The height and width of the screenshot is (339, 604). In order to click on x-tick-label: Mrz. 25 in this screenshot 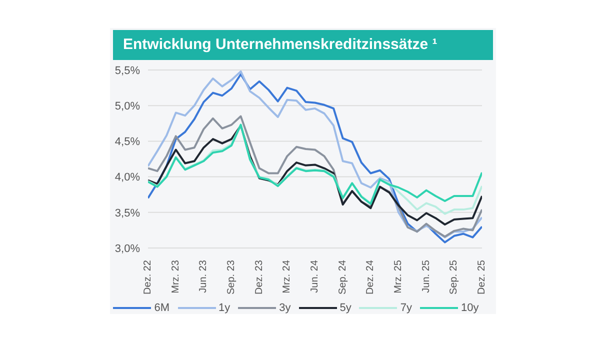, I will do `click(398, 277)`.